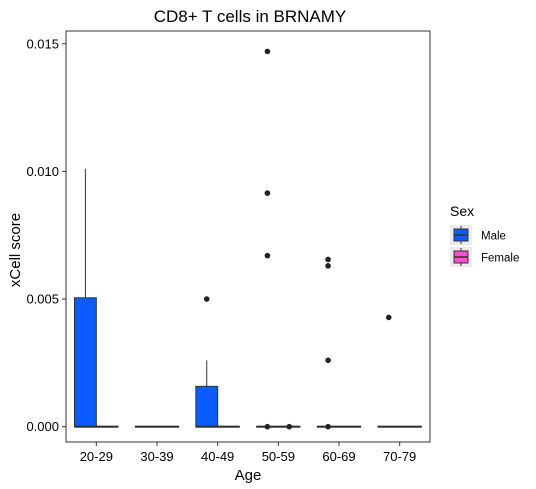  I want to click on x-tick-label: 70-79, so click(399, 456).